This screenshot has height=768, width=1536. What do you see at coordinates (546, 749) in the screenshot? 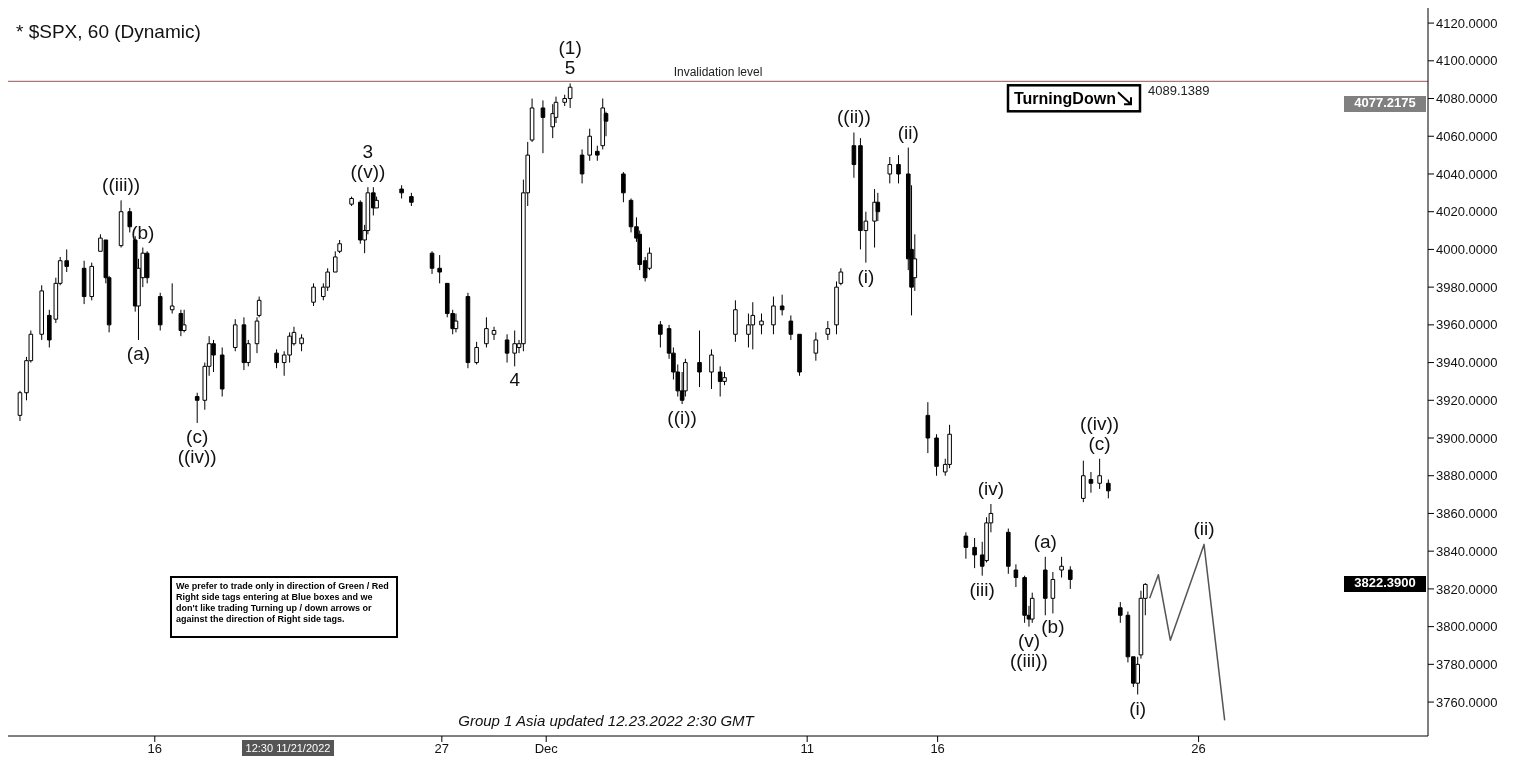
I see `x-tick-label: Dec` at bounding box center [546, 749].